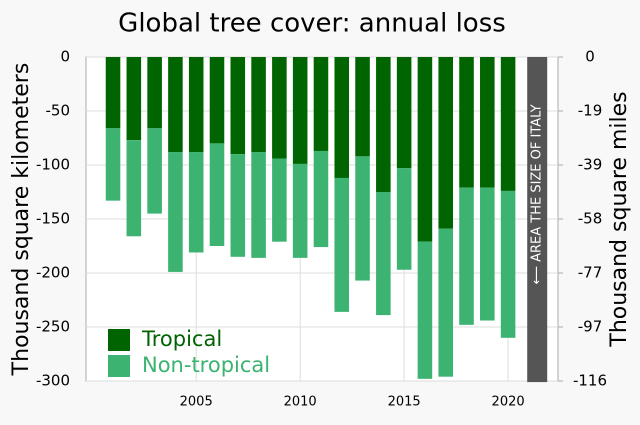 The image size is (640, 425). What do you see at coordinates (53, 165) in the screenshot?
I see `y-tick-label: -100` at bounding box center [53, 165].